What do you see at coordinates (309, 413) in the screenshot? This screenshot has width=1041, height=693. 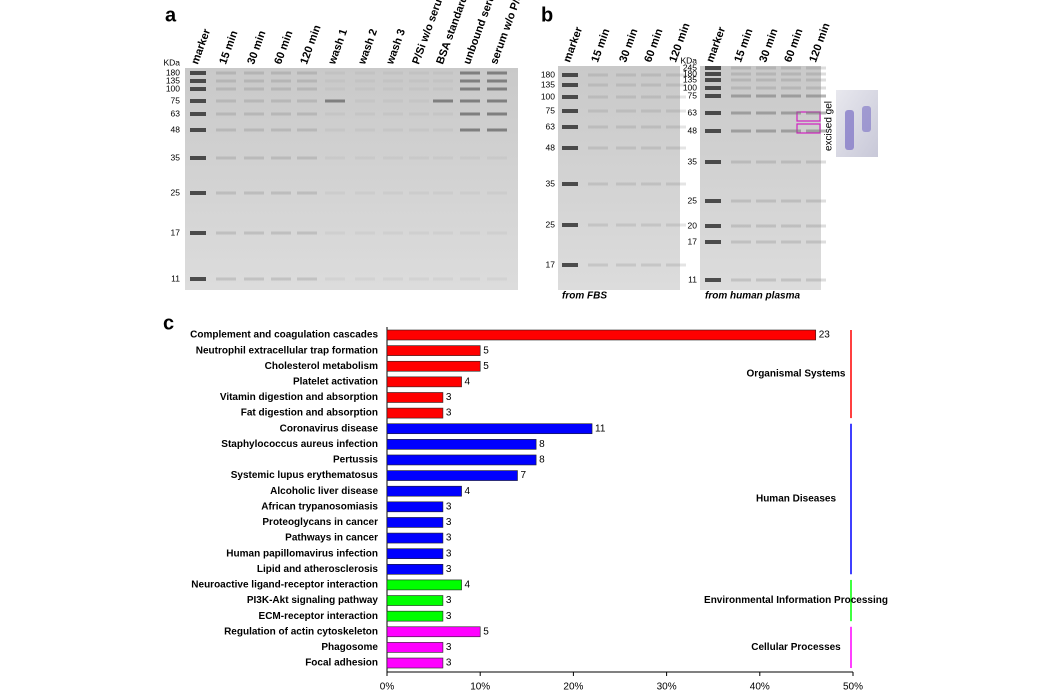 I see `category-label: Fat digestion and absorption` at bounding box center [309, 413].